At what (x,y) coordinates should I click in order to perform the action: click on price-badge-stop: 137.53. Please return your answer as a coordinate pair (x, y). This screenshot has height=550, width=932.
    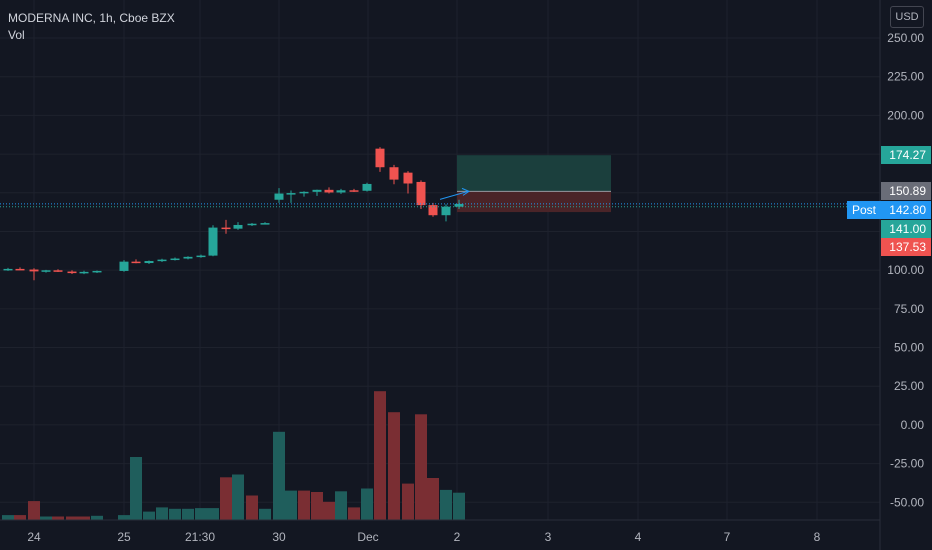
    Looking at the image, I should click on (906, 247).